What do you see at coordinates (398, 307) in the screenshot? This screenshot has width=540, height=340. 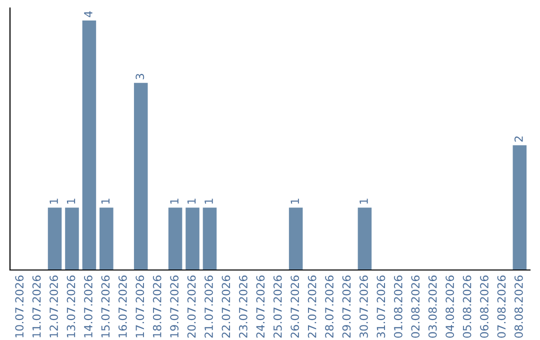 I see `x-tick-label: 01.08.2026` at bounding box center [398, 307].